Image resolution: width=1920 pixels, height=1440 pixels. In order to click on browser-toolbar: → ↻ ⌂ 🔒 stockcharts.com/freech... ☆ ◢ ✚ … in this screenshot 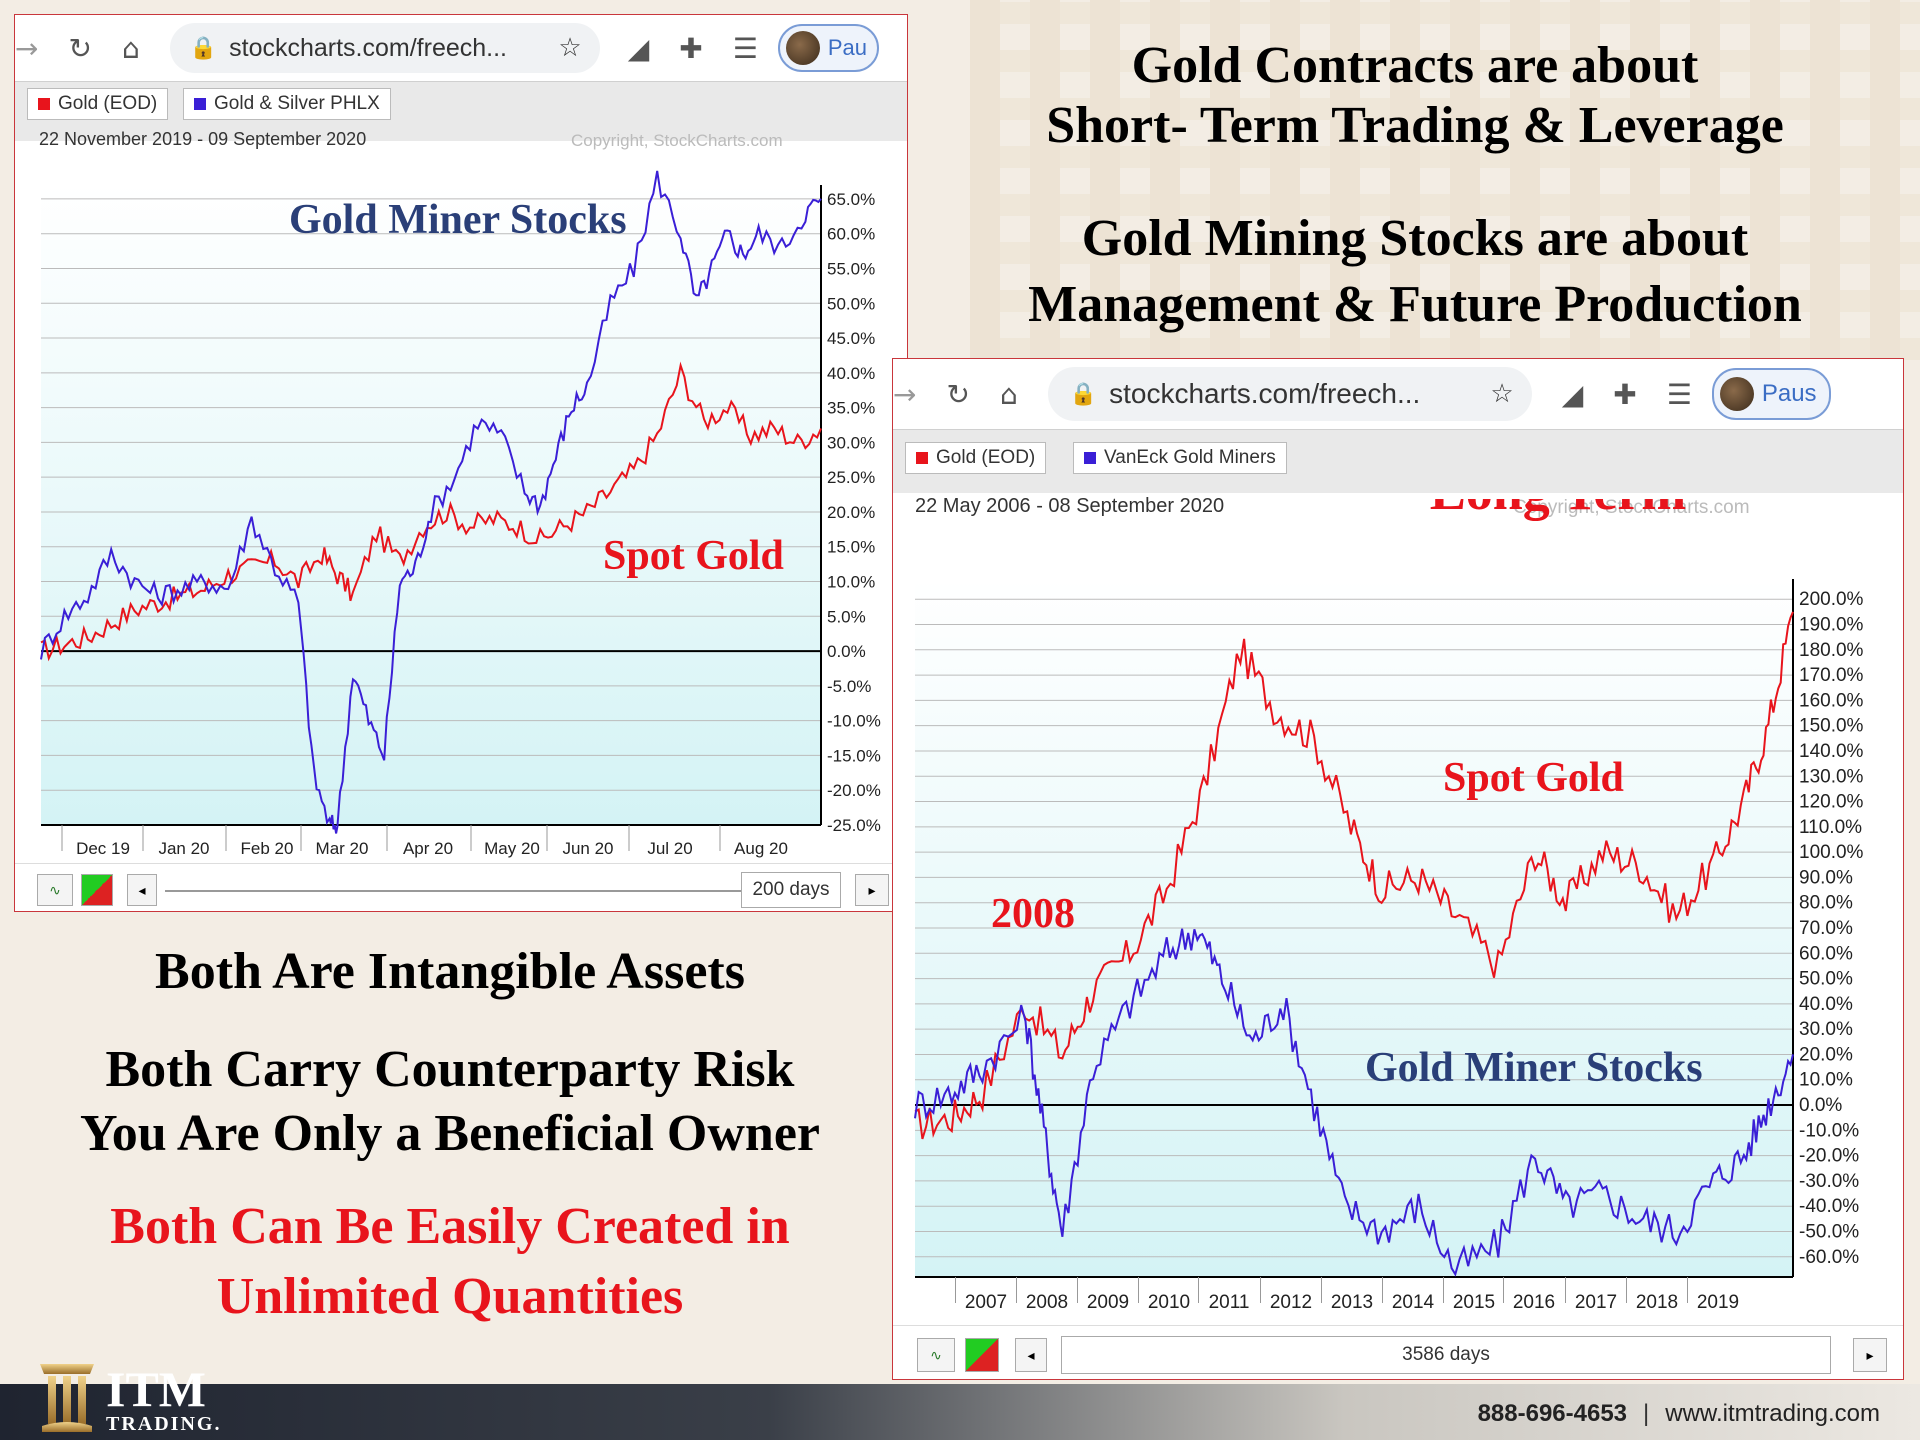, I will do `click(1398, 394)`.